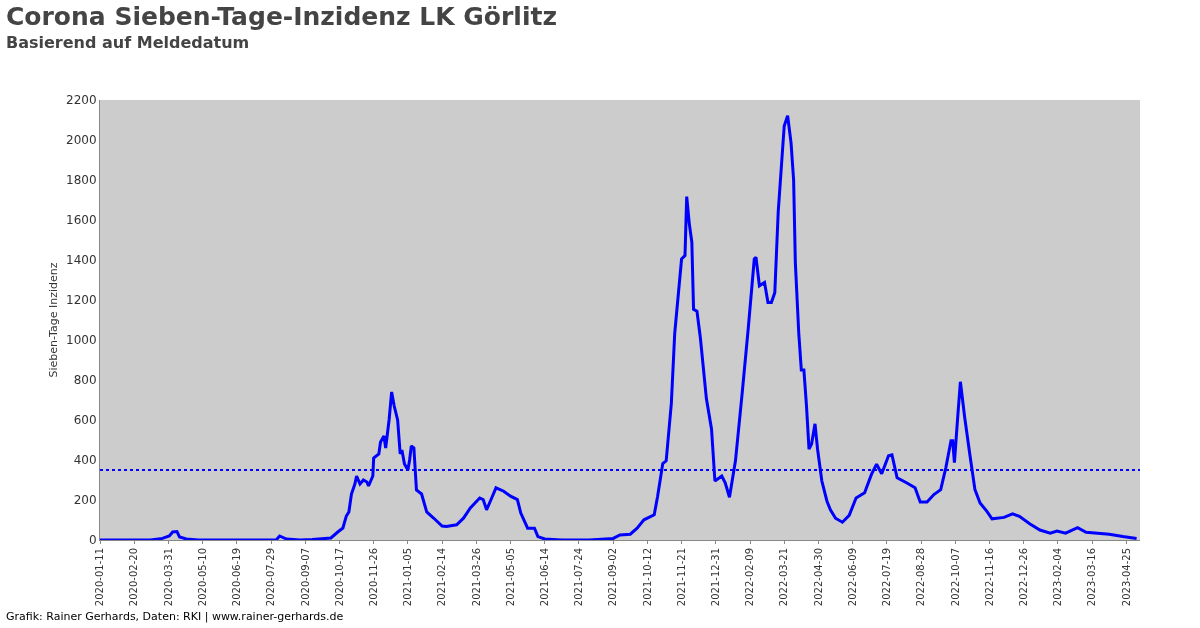 This screenshot has height=628, width=1200. I want to click on x-tick-label: 2021-11-21, so click(681, 577).